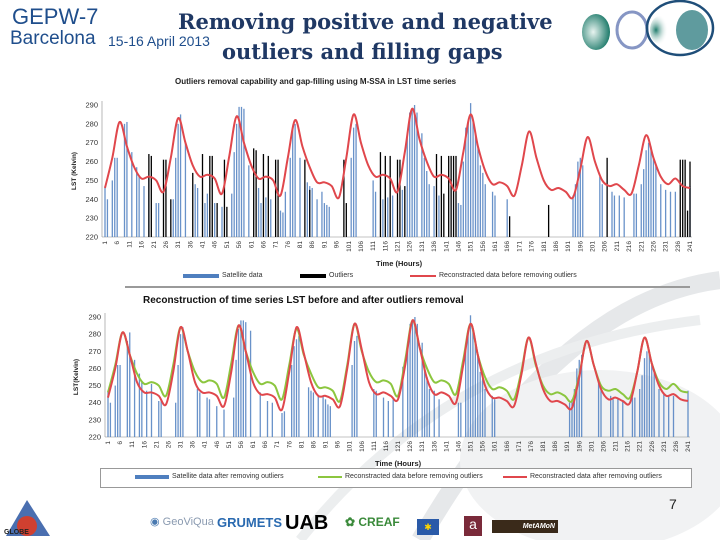 This screenshot has width=720, height=540. What do you see at coordinates (532, 246) in the screenshot?
I see `x-tick-label: 176` at bounding box center [532, 246].